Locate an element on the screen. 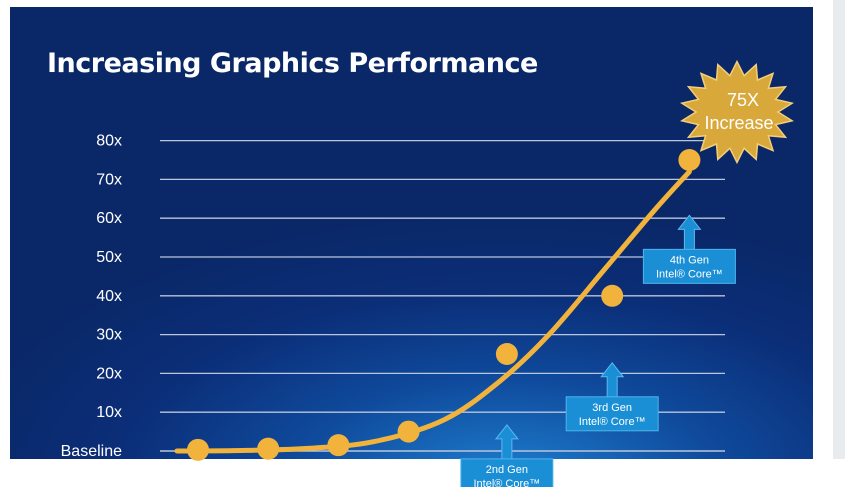  callout-label: 3rd Gen Intel® Core™ is located at coordinates (612, 396).